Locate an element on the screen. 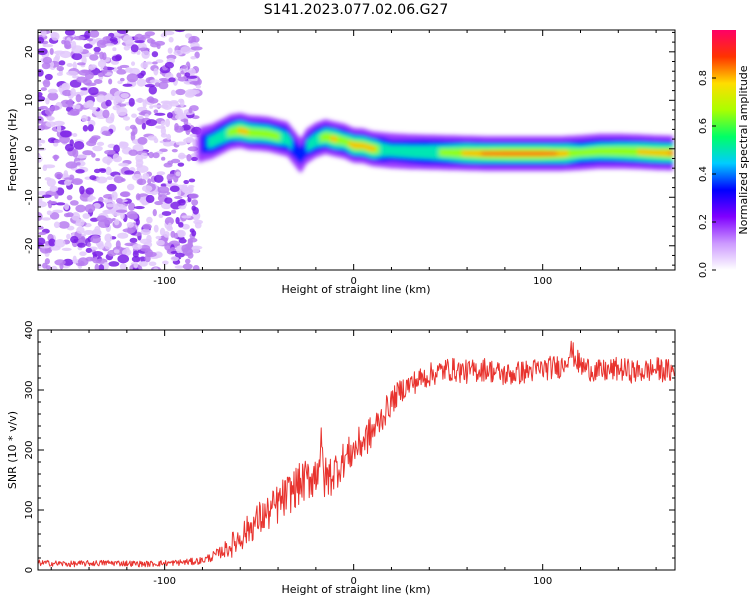 Image resolution: width=750 pixels, height=600 pixels. y-tick-label: 300 is located at coordinates (29, 389).